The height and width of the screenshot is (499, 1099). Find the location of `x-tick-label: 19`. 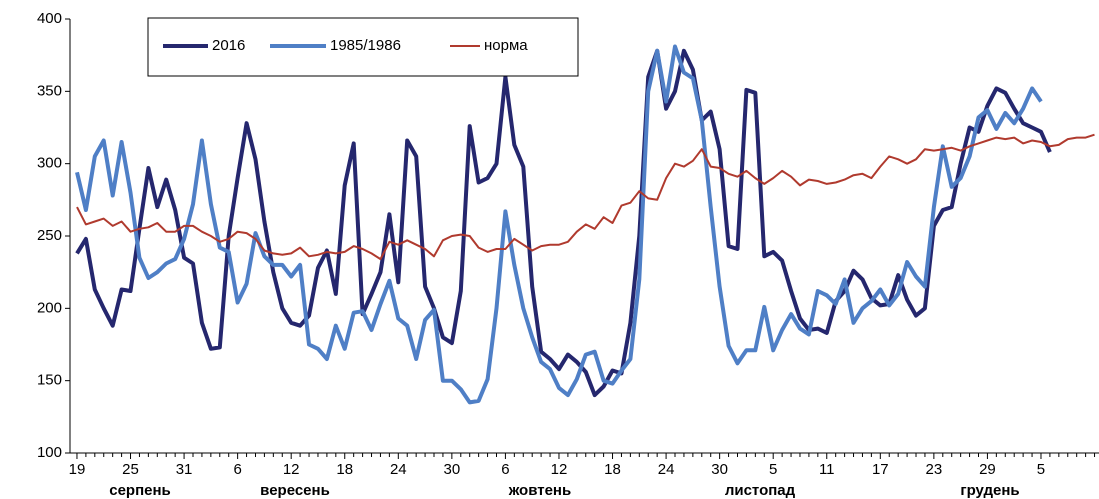

x-tick-label: 19 is located at coordinates (77, 469).